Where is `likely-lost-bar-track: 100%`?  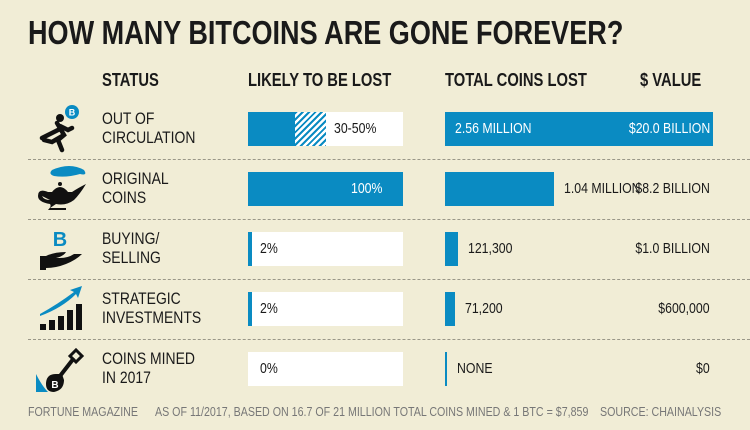 likely-lost-bar-track: 100% is located at coordinates (325, 189).